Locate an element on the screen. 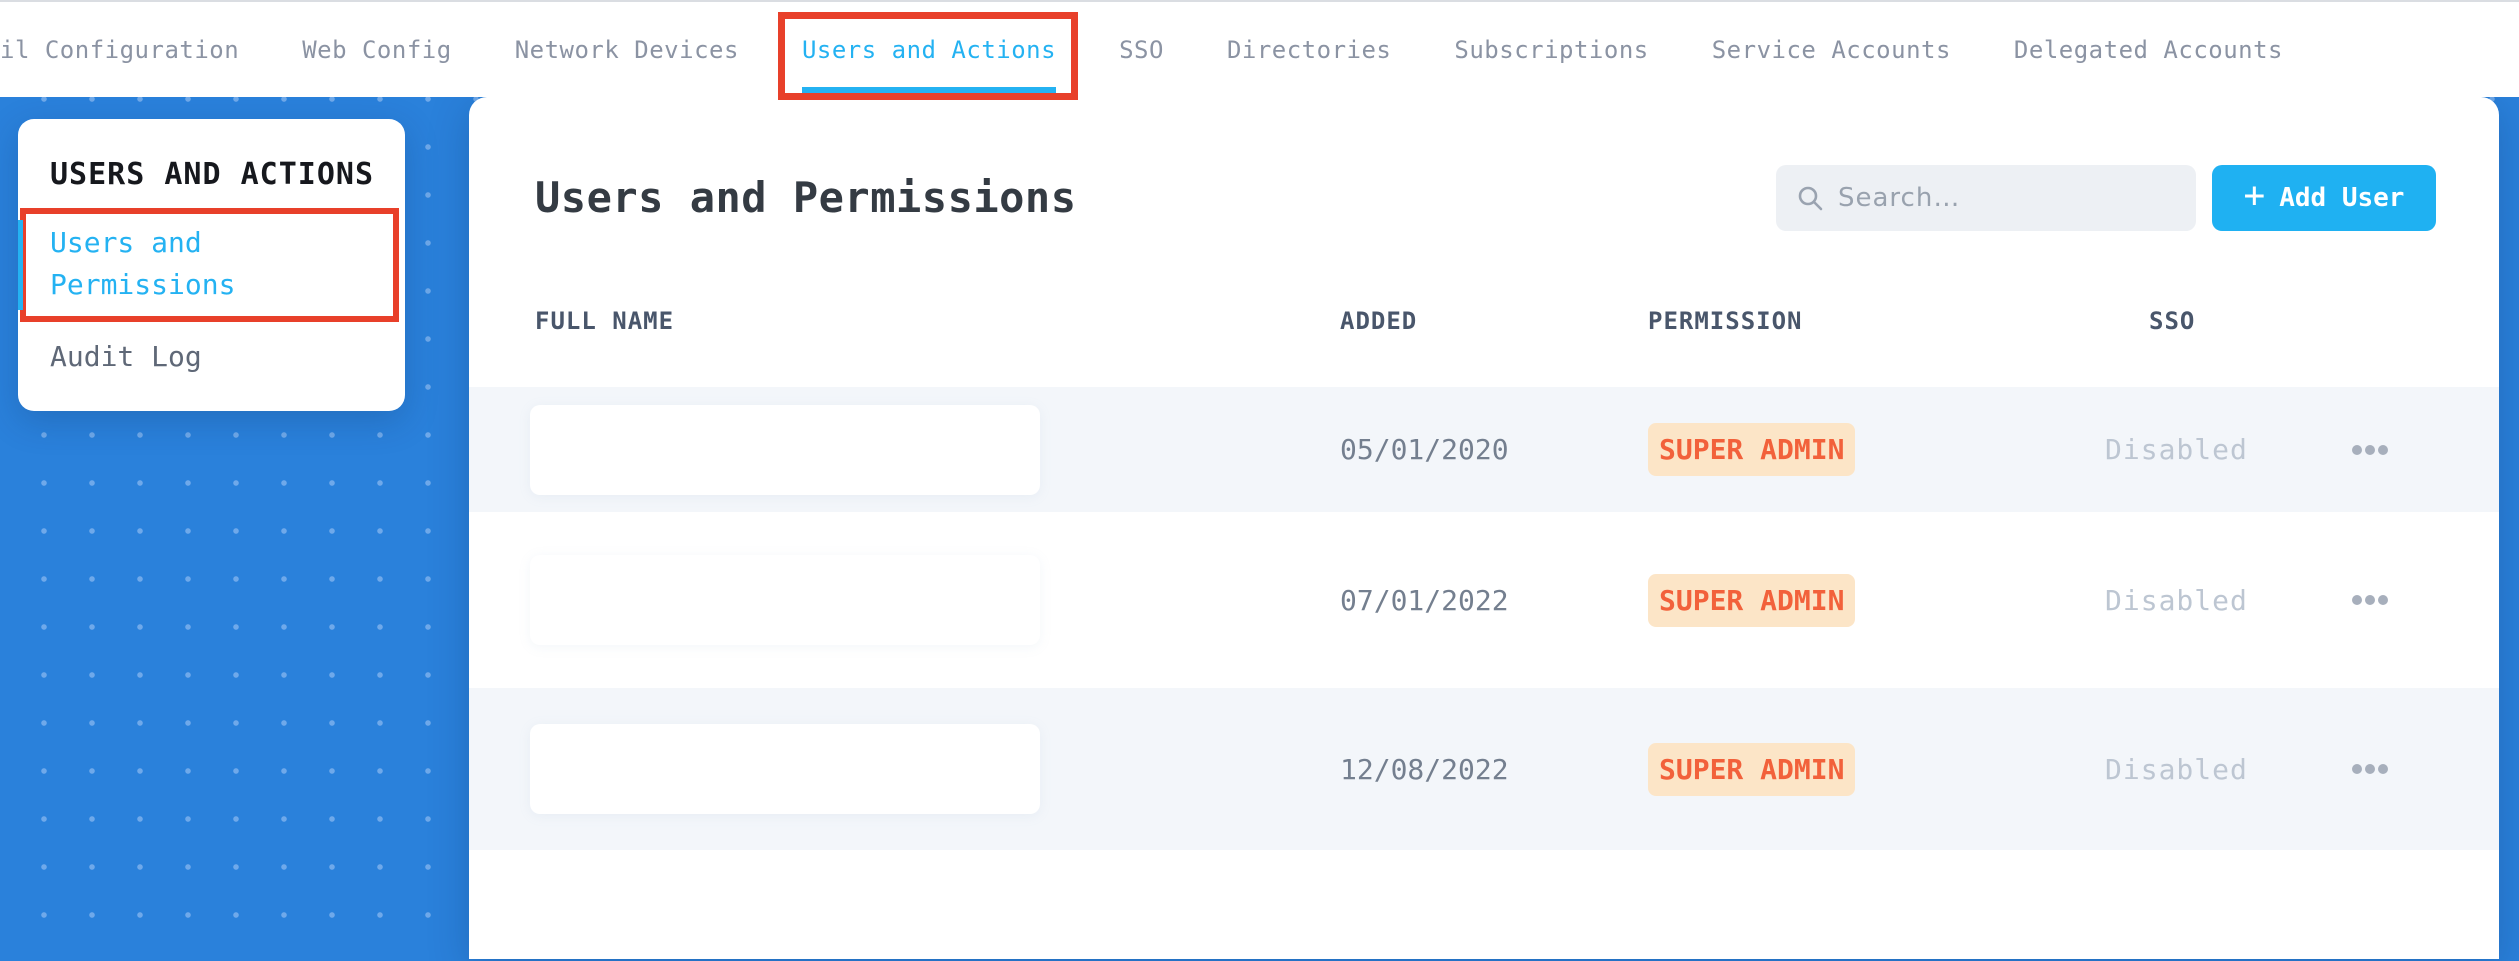  sidebar-heading: USERS AND ACTIONS is located at coordinates (212, 174).